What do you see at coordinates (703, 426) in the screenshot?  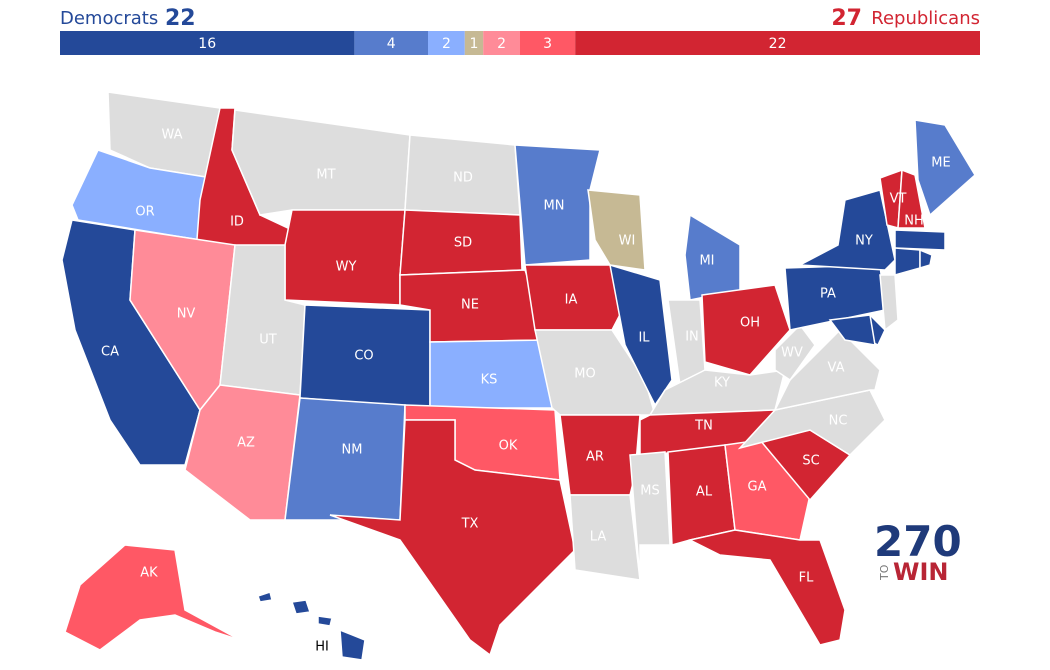 I see `state-label: TN` at bounding box center [703, 426].